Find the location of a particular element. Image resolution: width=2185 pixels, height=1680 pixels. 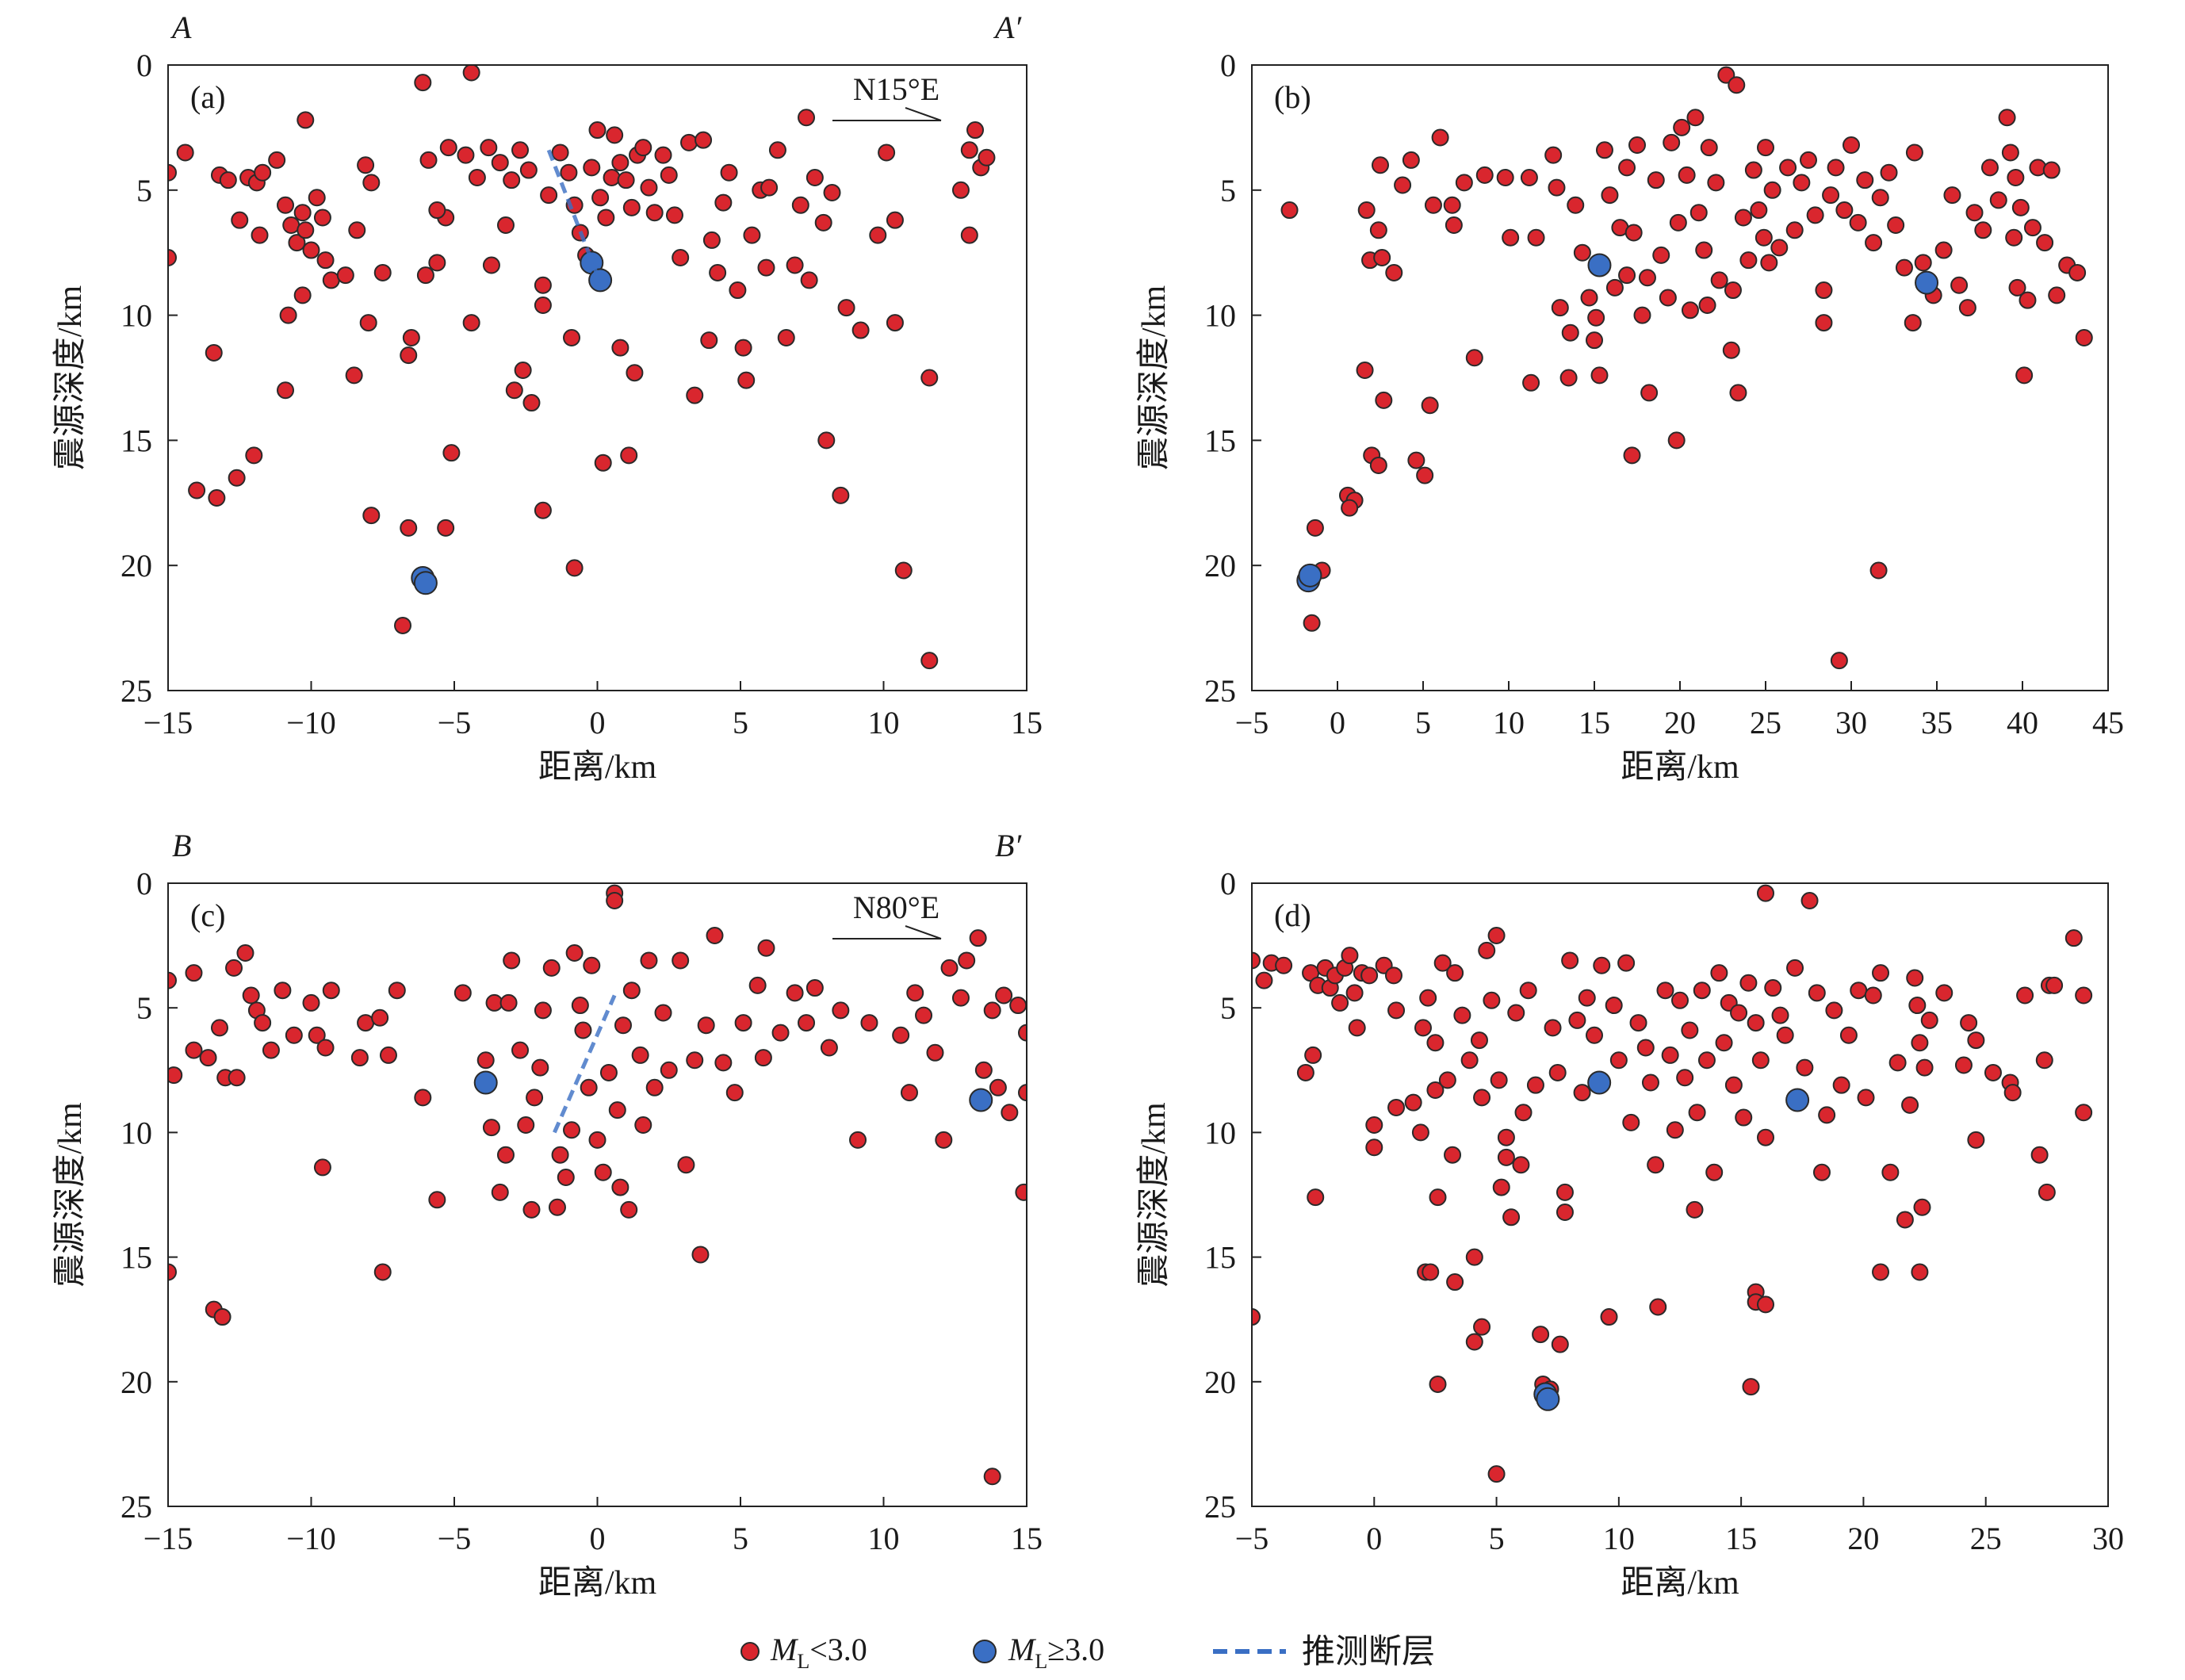

x-tick-label: 25 is located at coordinates (1765, 723).